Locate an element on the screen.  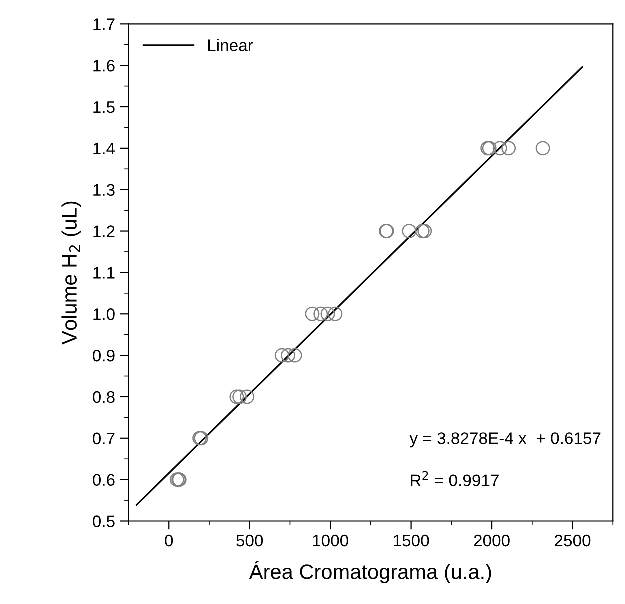
x-tick-label: 2500 is located at coordinates (573, 540).